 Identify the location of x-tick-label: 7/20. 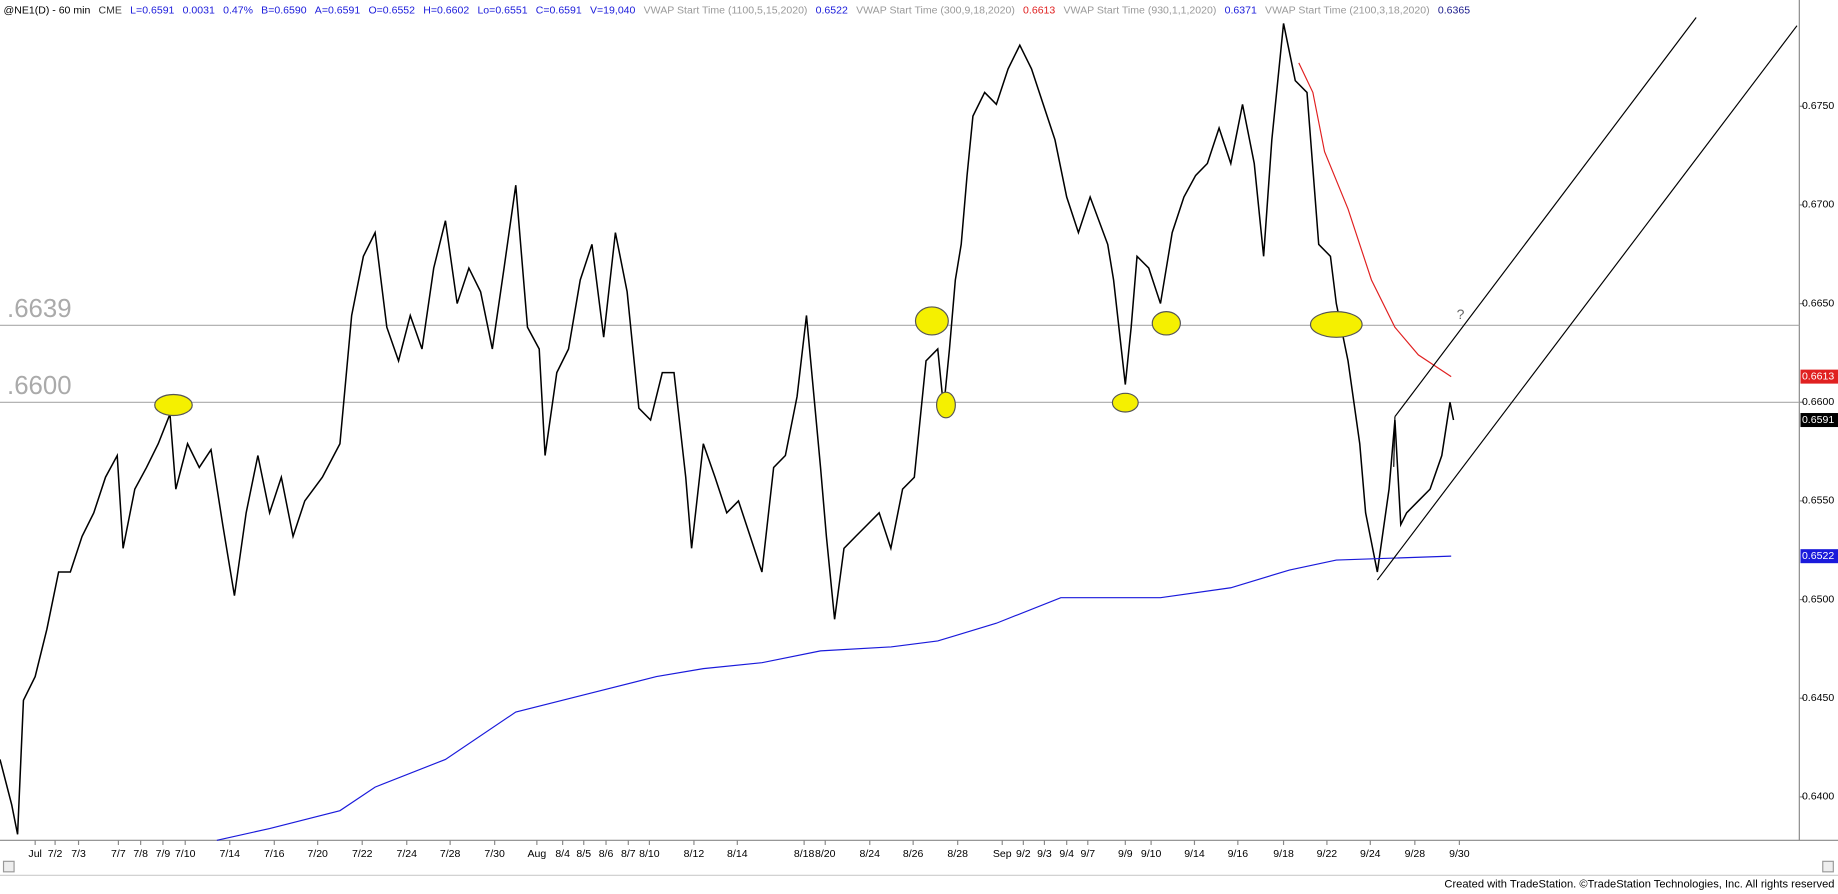
(317, 854).